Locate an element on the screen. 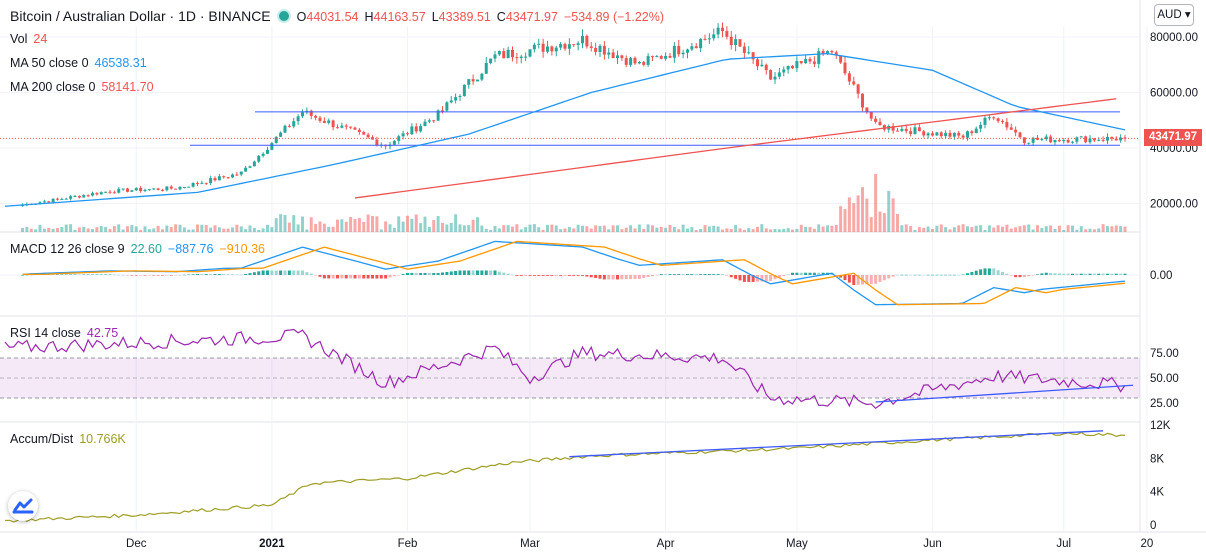  tradingview-logo-icon is located at coordinates (23, 506).